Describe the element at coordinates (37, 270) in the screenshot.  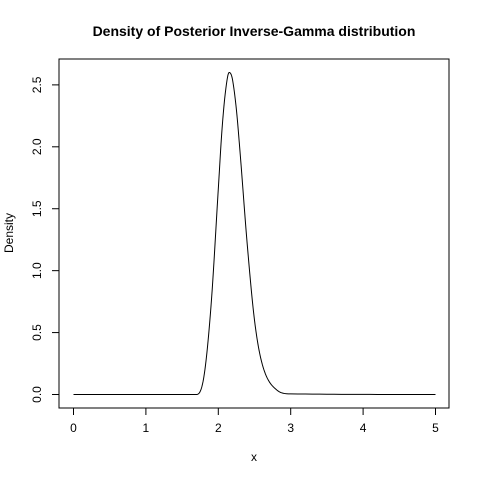
I see `y-tick-label: 1.0` at that location.